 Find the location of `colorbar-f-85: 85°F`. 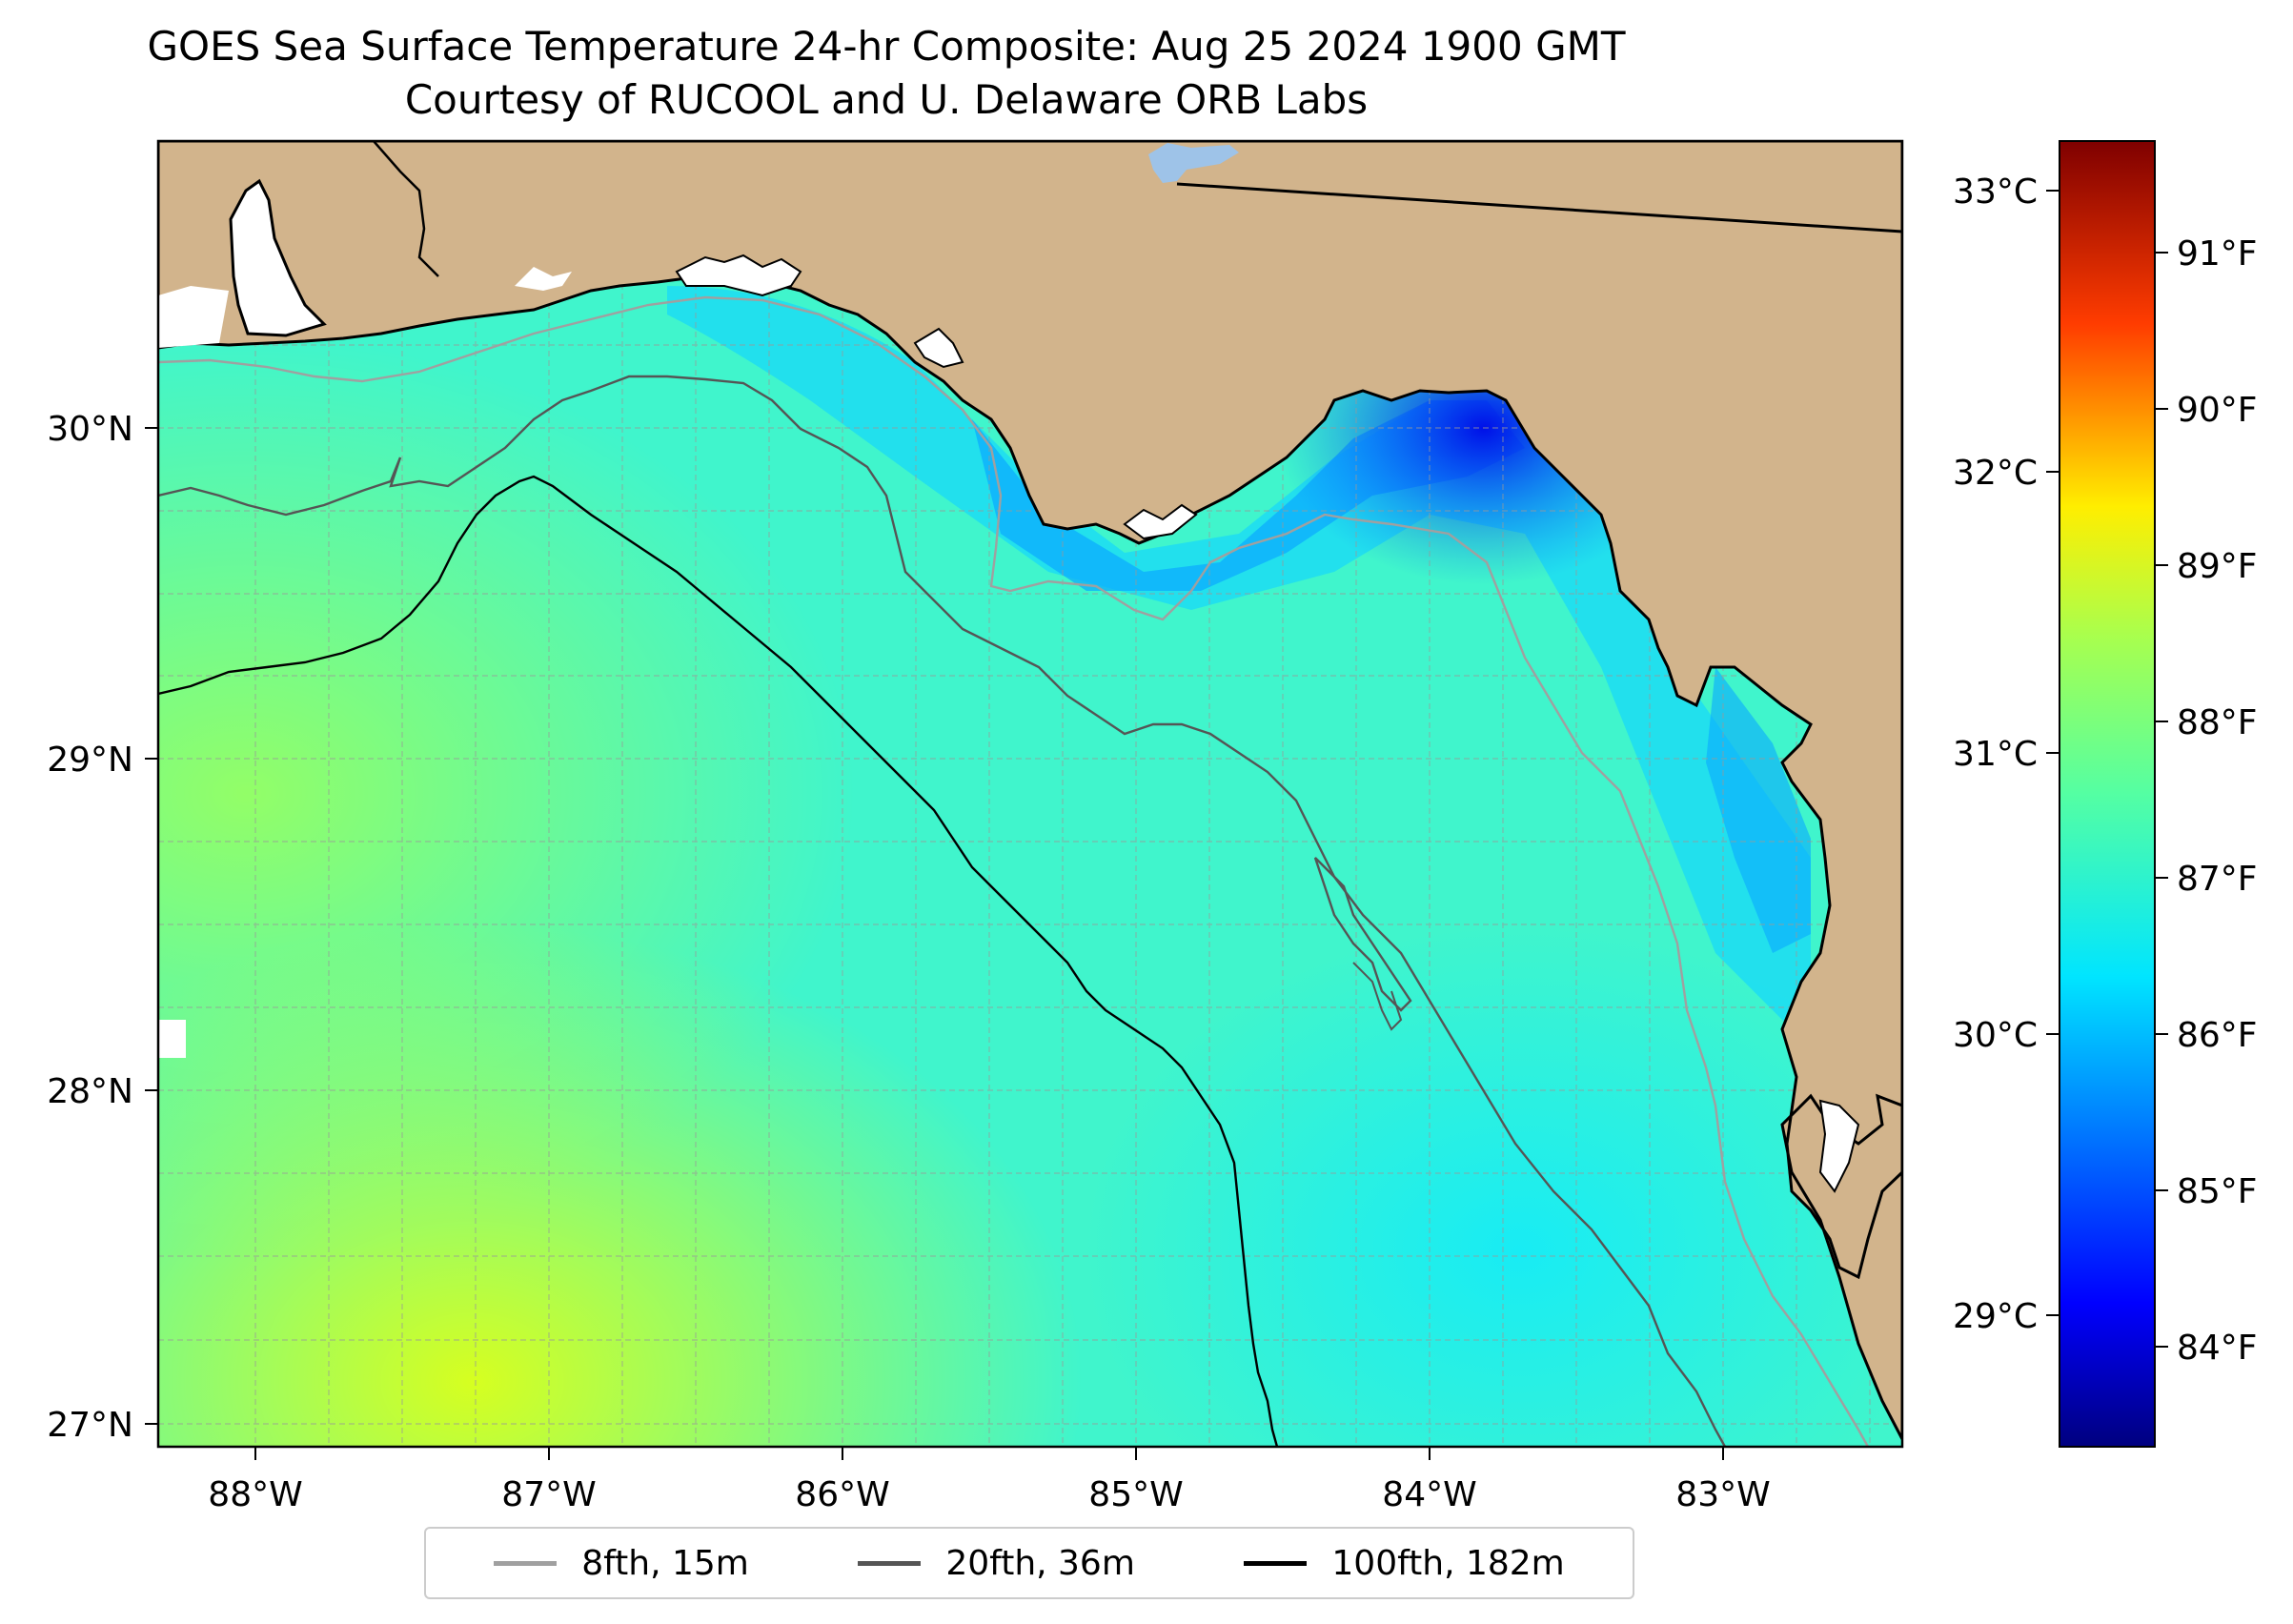

colorbar-f-85: 85°F is located at coordinates (2218, 1191).